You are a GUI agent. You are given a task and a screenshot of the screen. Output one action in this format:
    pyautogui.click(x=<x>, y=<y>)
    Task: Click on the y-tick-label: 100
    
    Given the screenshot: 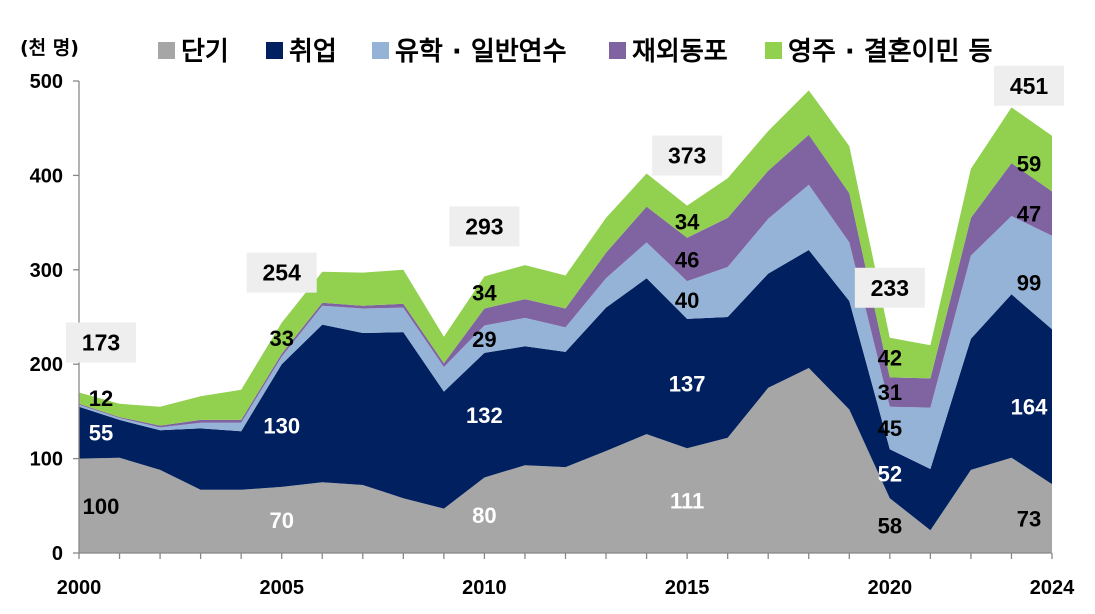 What is the action you would take?
    pyautogui.click(x=46, y=460)
    